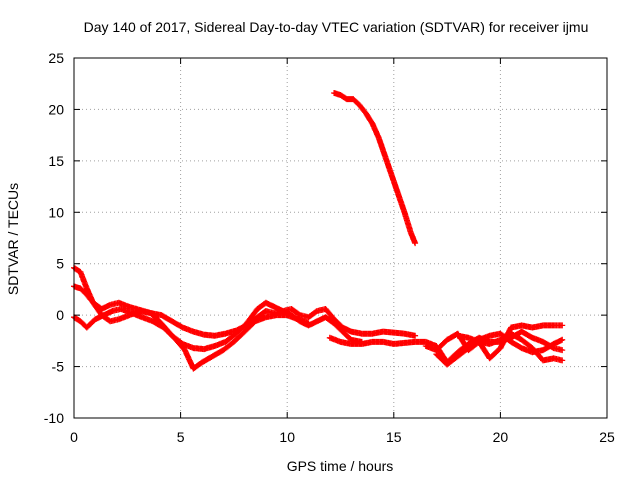  Describe the element at coordinates (54, 418) in the screenshot. I see `y-tick-label: -10` at that location.